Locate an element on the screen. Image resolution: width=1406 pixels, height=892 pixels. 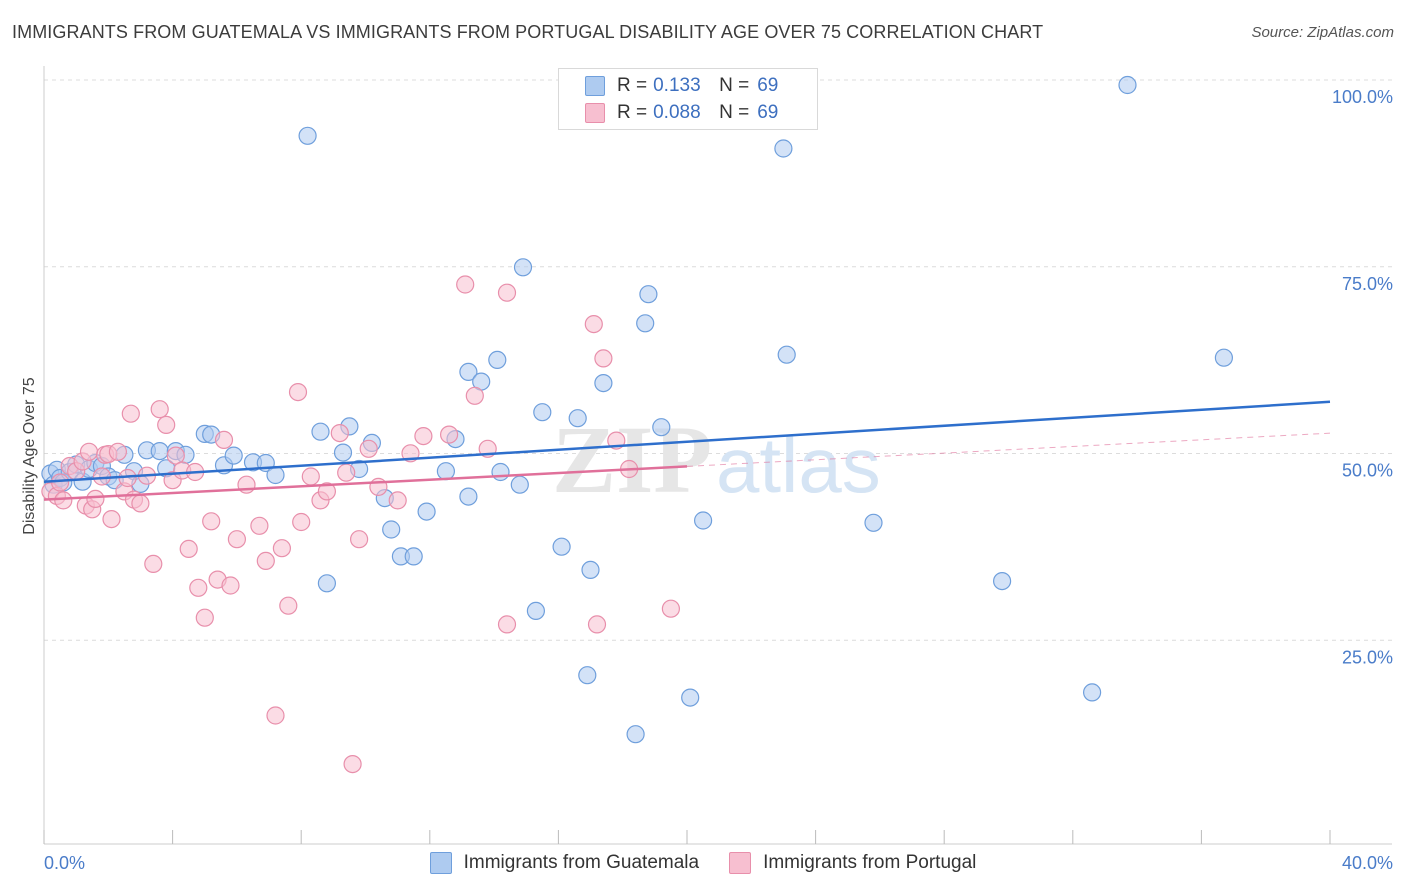
y-axis-label: Disability Age Over 75 is located at coordinates (29, 456).